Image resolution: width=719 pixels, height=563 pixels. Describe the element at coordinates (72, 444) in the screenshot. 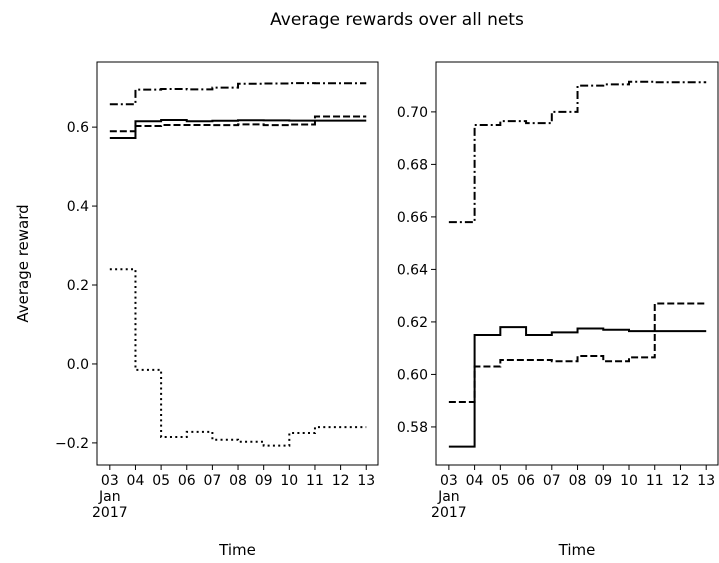

I see `y-tick-label: −0.2` at that location.